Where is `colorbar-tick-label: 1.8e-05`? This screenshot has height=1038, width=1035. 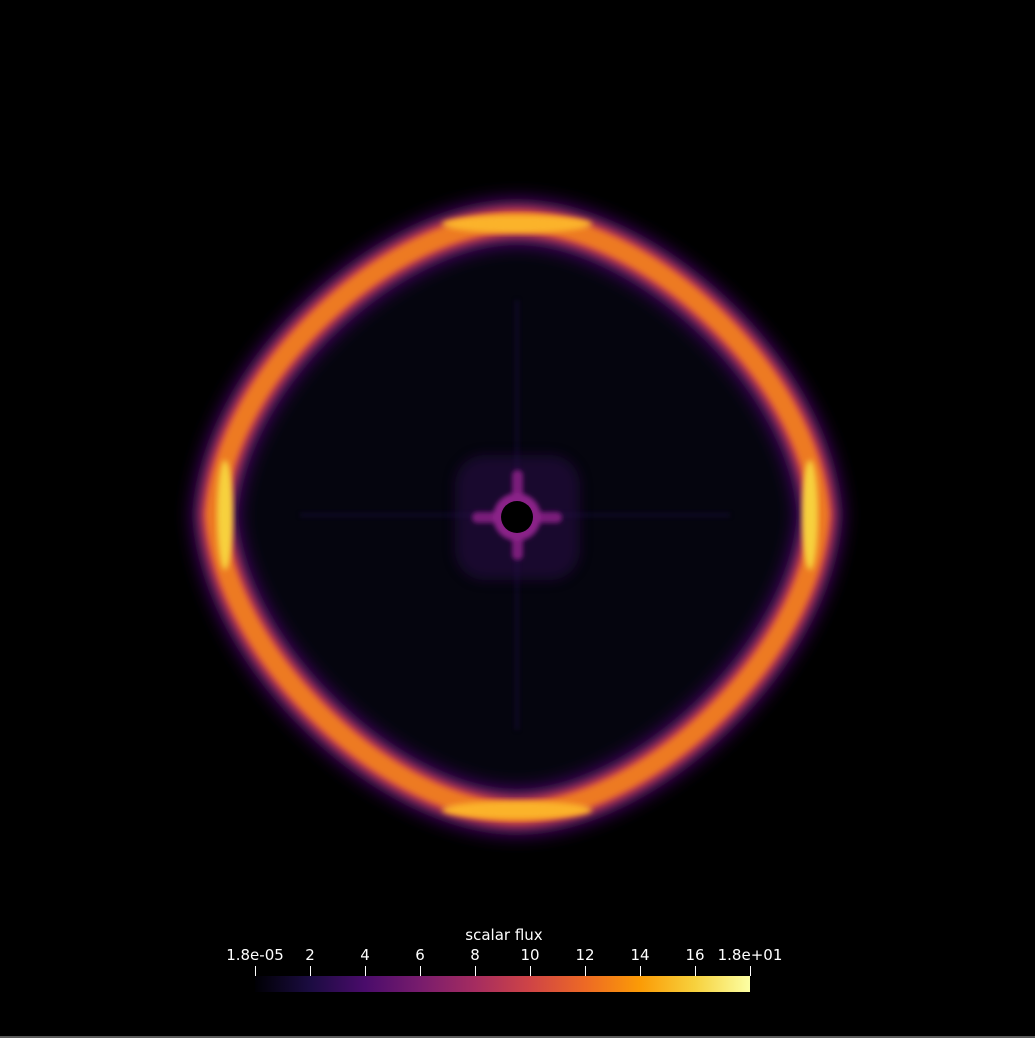
colorbar-tick-label: 1.8e-05 is located at coordinates (255, 955).